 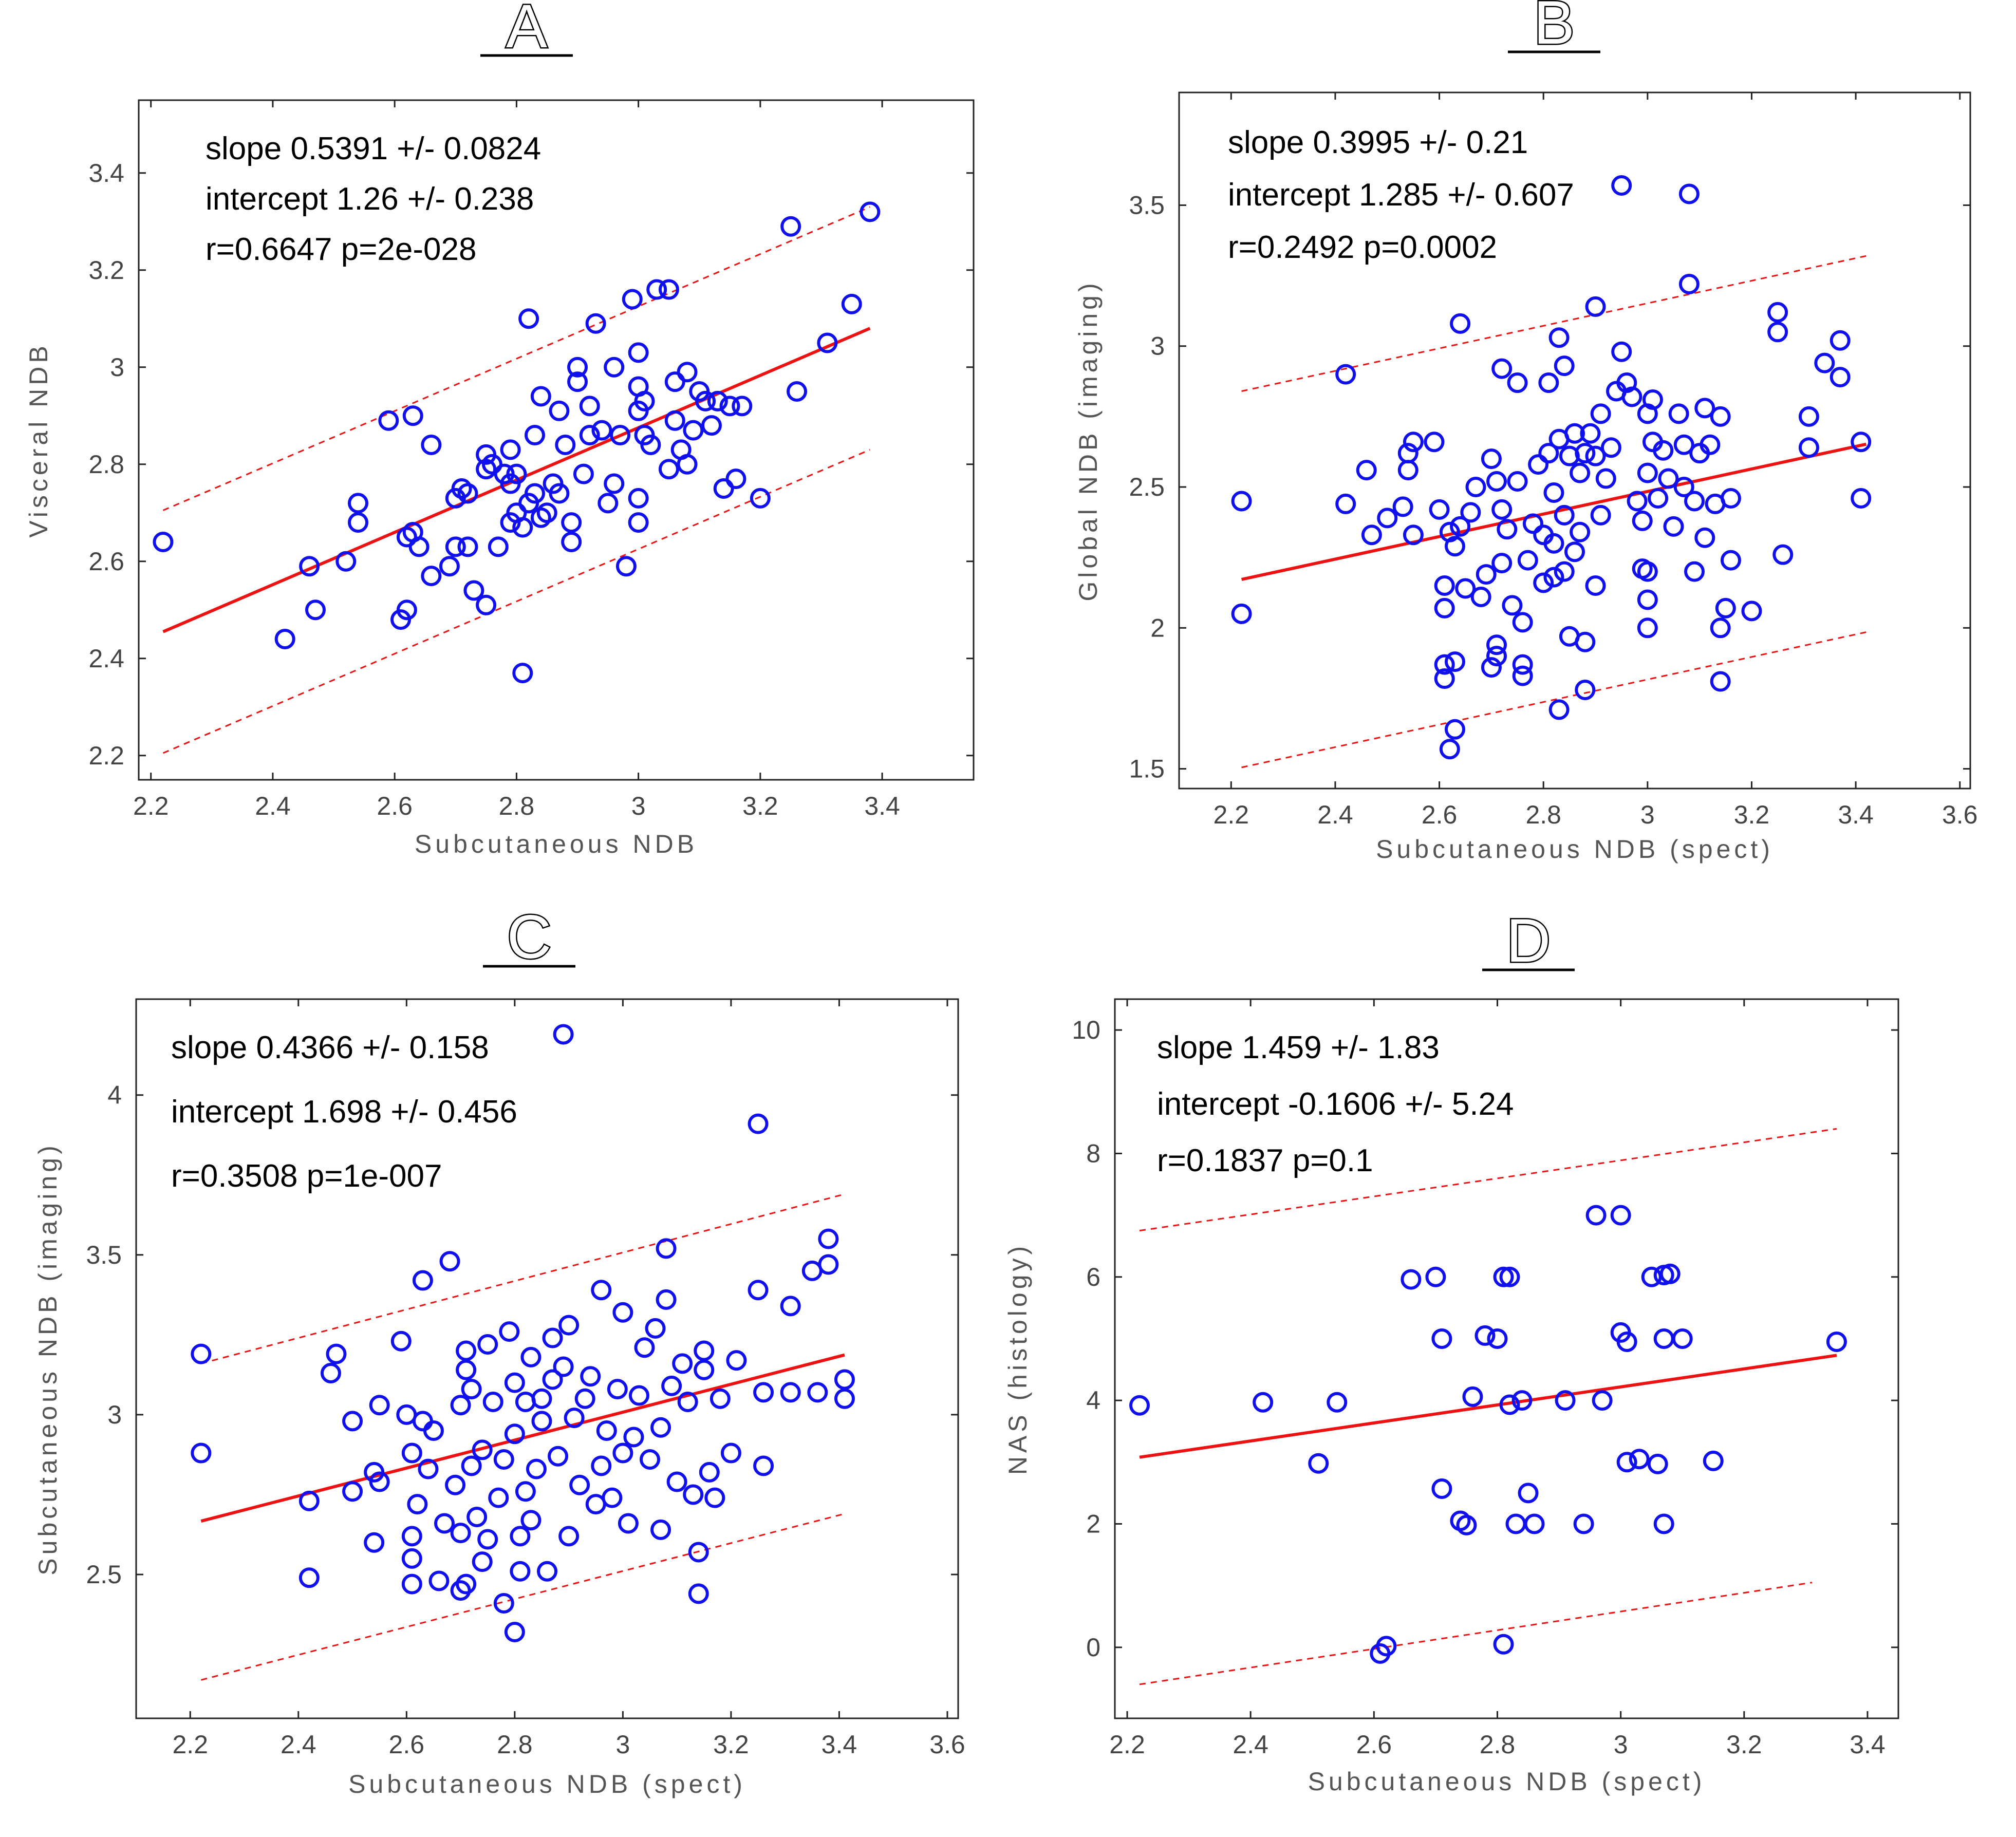 I want to click on y-tick-label: 2.4, so click(x=106, y=658).